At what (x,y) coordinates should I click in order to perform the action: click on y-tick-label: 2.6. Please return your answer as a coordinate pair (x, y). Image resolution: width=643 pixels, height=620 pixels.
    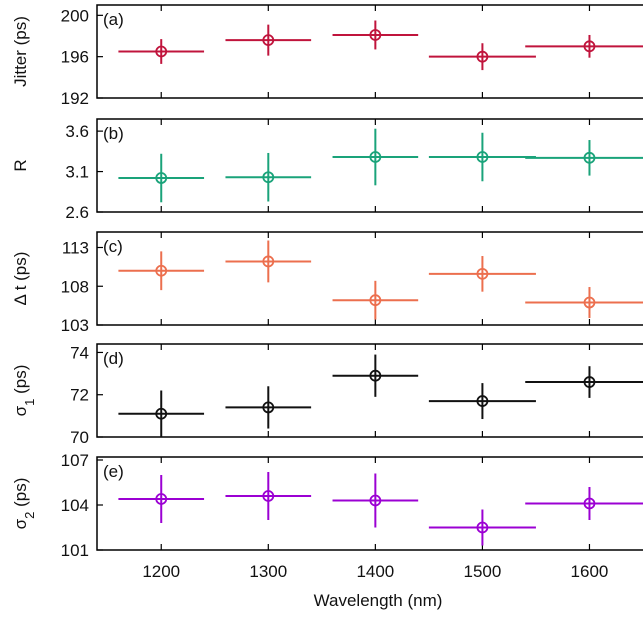
    Looking at the image, I should click on (77, 212).